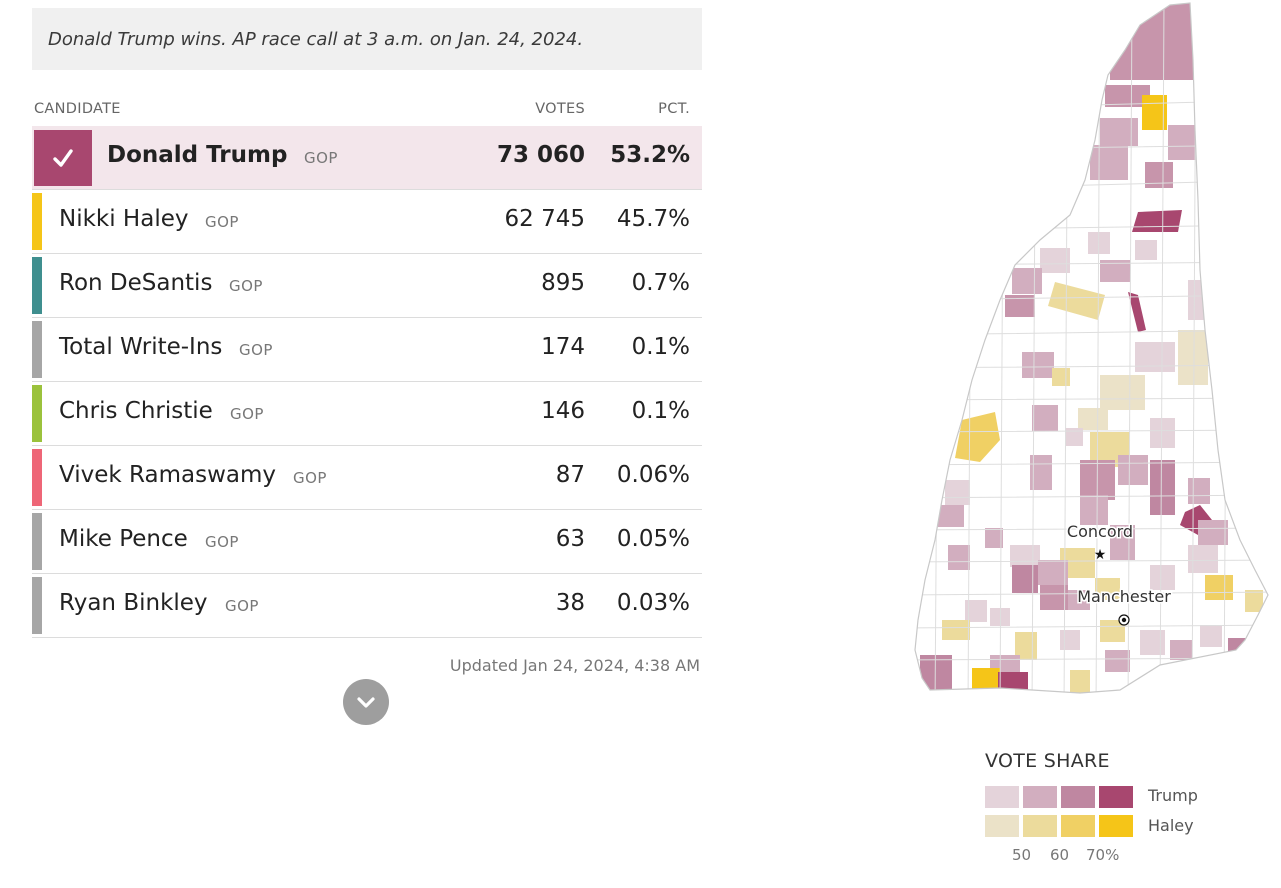 Image resolution: width=1281 pixels, height=888 pixels. Describe the element at coordinates (367, 606) in the screenshot. I see `table-row: Ryan Binkley GOP 38 0.03%` at that location.